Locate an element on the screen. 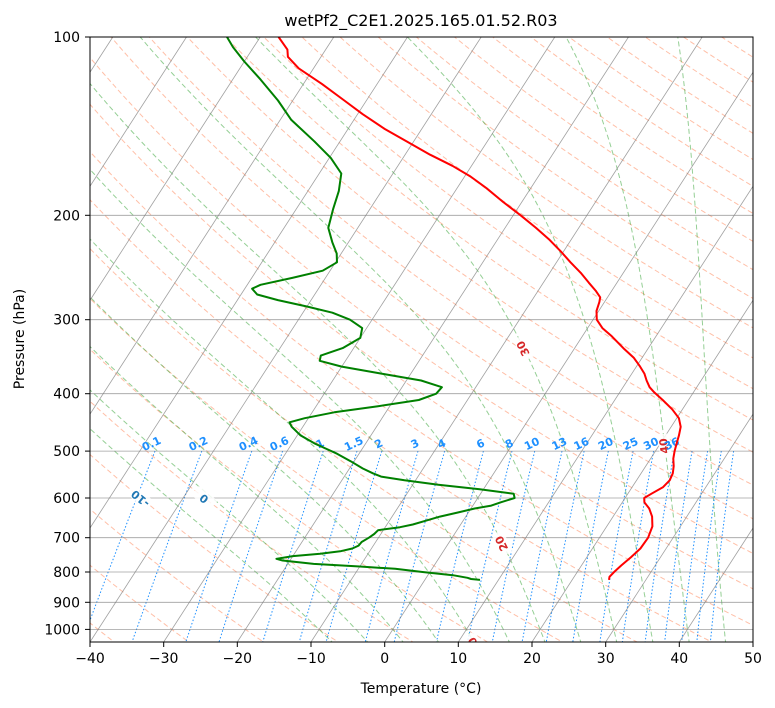  x-tick-label: 10 is located at coordinates (458, 659).